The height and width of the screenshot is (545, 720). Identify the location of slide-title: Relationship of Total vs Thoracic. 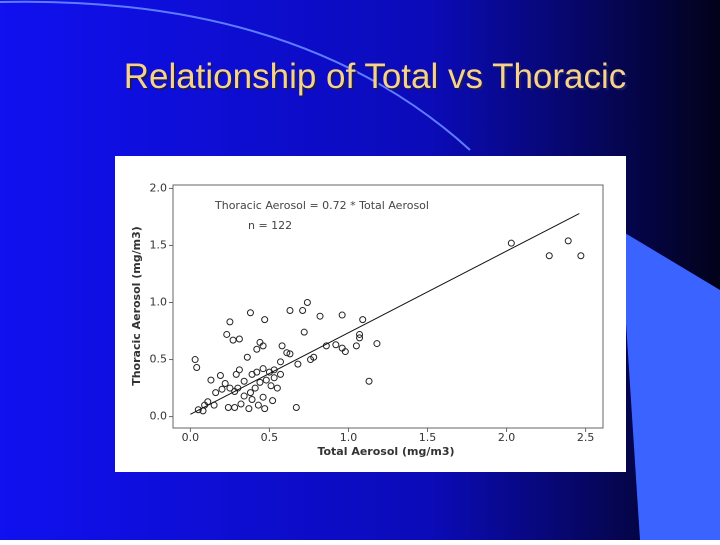
(375, 76).